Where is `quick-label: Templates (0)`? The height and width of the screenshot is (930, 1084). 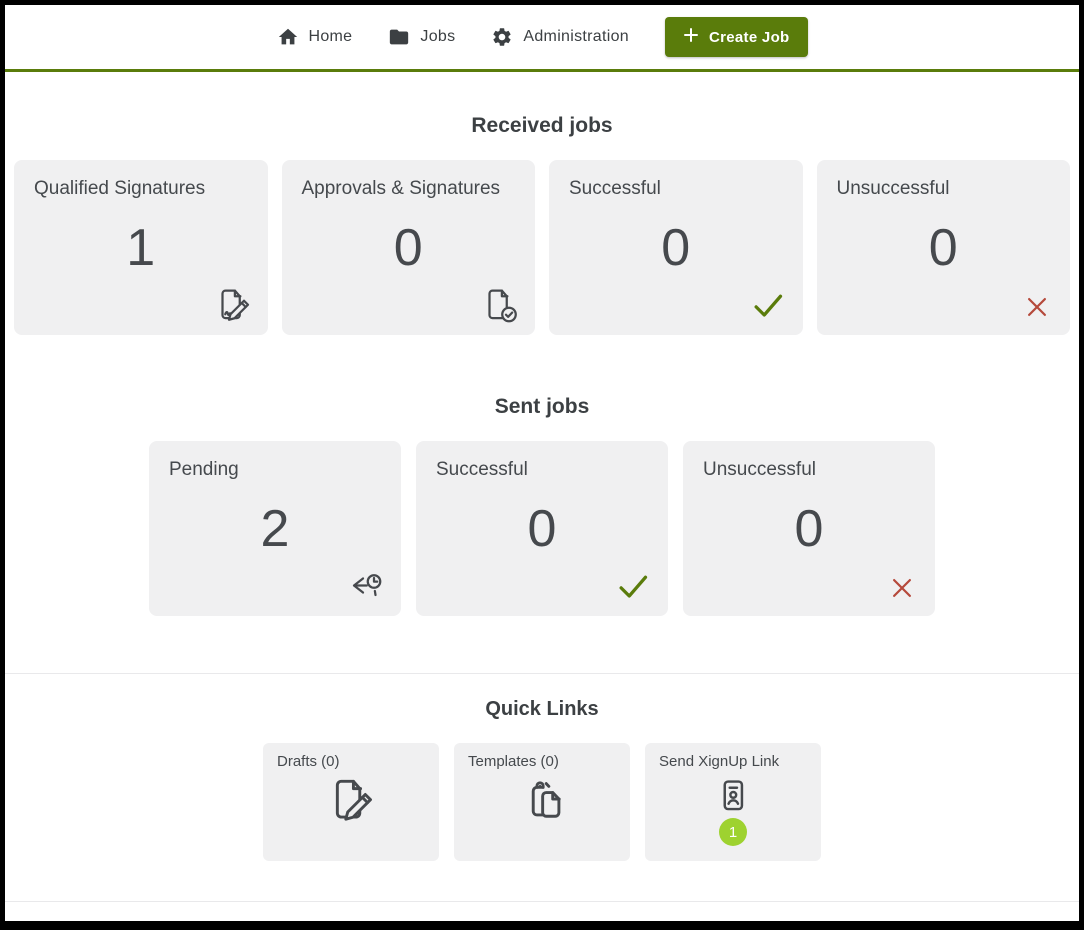 quick-label: Templates (0) is located at coordinates (513, 761).